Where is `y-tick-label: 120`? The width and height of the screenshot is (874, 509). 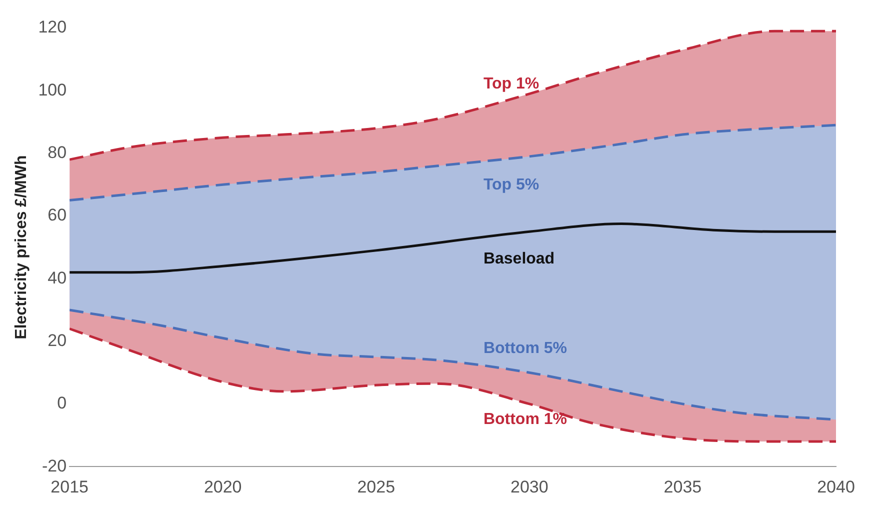
y-tick-label: 120 is located at coordinates (52, 27).